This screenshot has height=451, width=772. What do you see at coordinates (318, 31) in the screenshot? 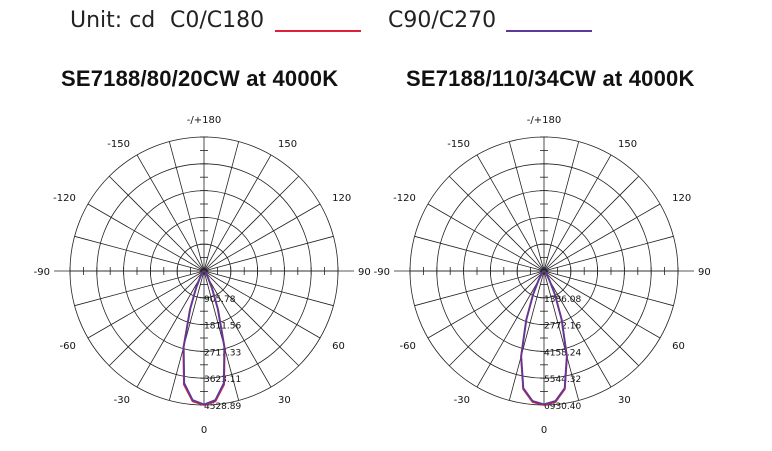
I see `legend-c0-swatch` at bounding box center [318, 31].